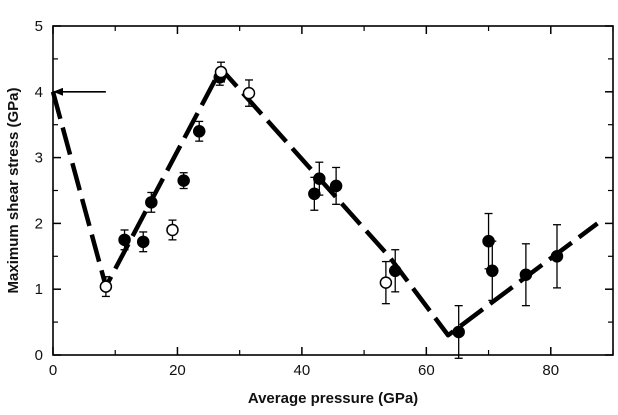  Describe the element at coordinates (53, 370) in the screenshot. I see `x-tick-label: 0` at that location.